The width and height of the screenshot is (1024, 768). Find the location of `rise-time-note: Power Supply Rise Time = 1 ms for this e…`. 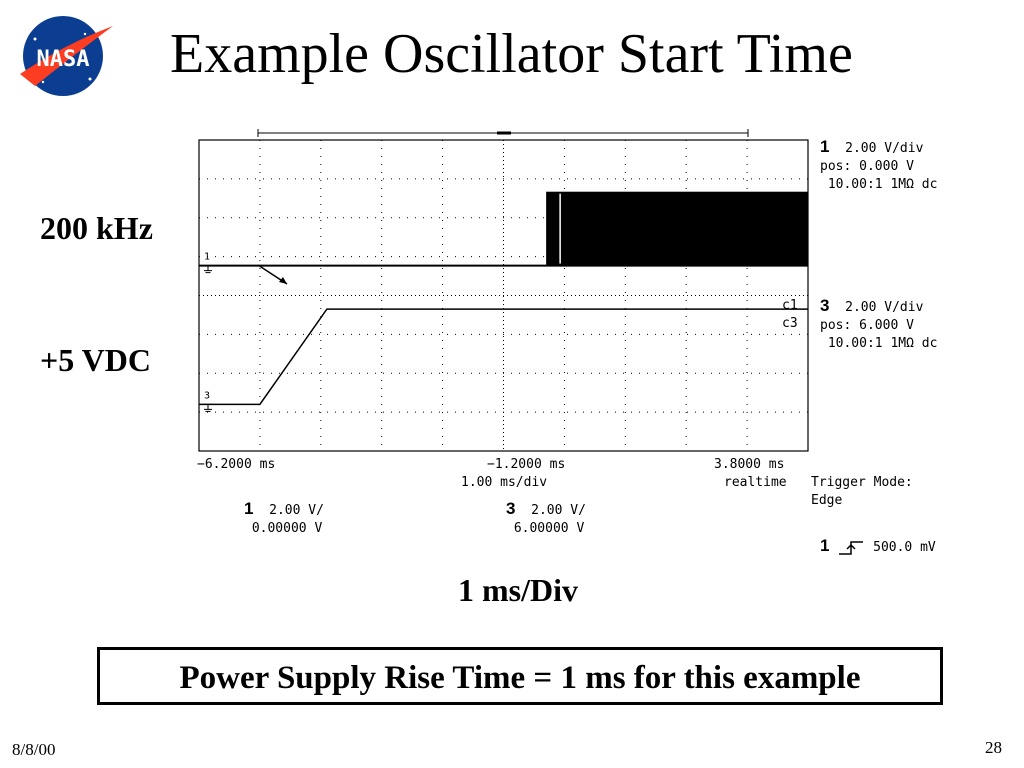

rise-time-note: Power Supply Rise Time = 1 ms for this e… is located at coordinates (520, 676).